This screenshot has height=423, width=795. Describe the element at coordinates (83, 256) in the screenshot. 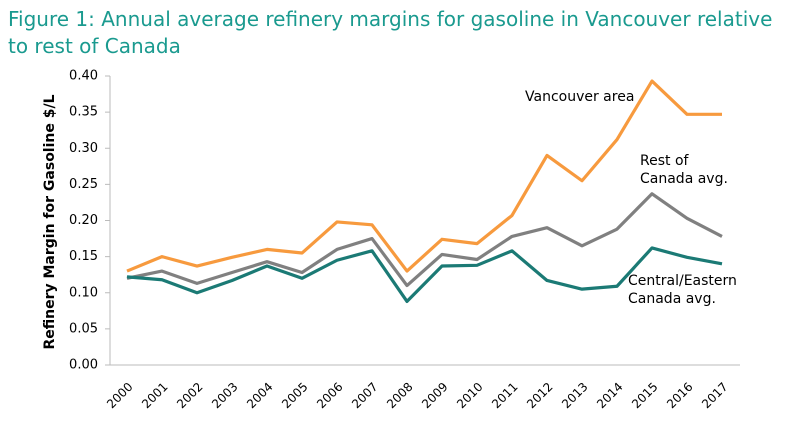

I see `y-tick-label: 0.15` at that location.